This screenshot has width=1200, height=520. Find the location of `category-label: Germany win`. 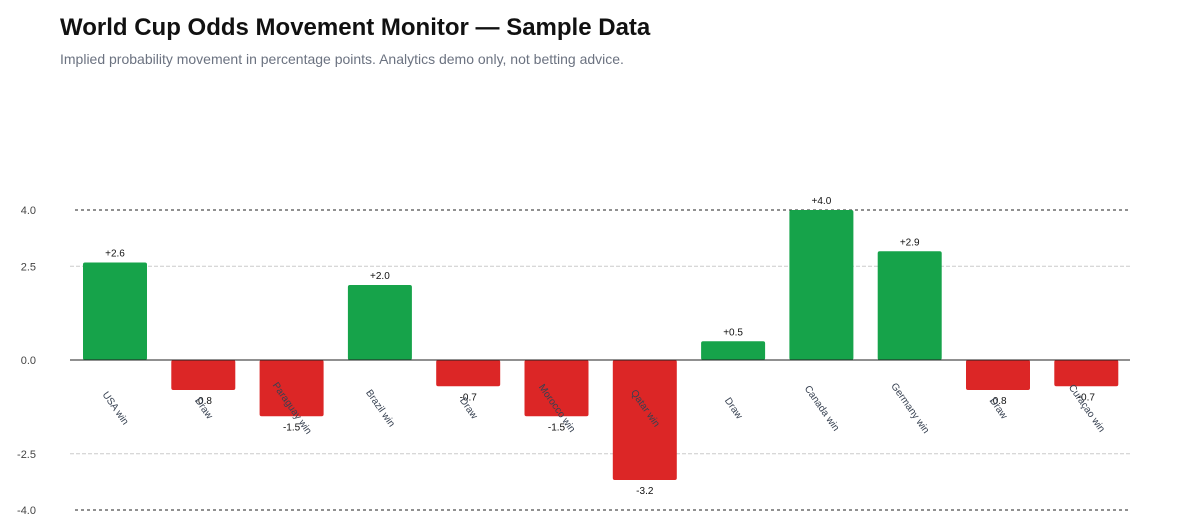

category-label: Germany win is located at coordinates (909, 408).